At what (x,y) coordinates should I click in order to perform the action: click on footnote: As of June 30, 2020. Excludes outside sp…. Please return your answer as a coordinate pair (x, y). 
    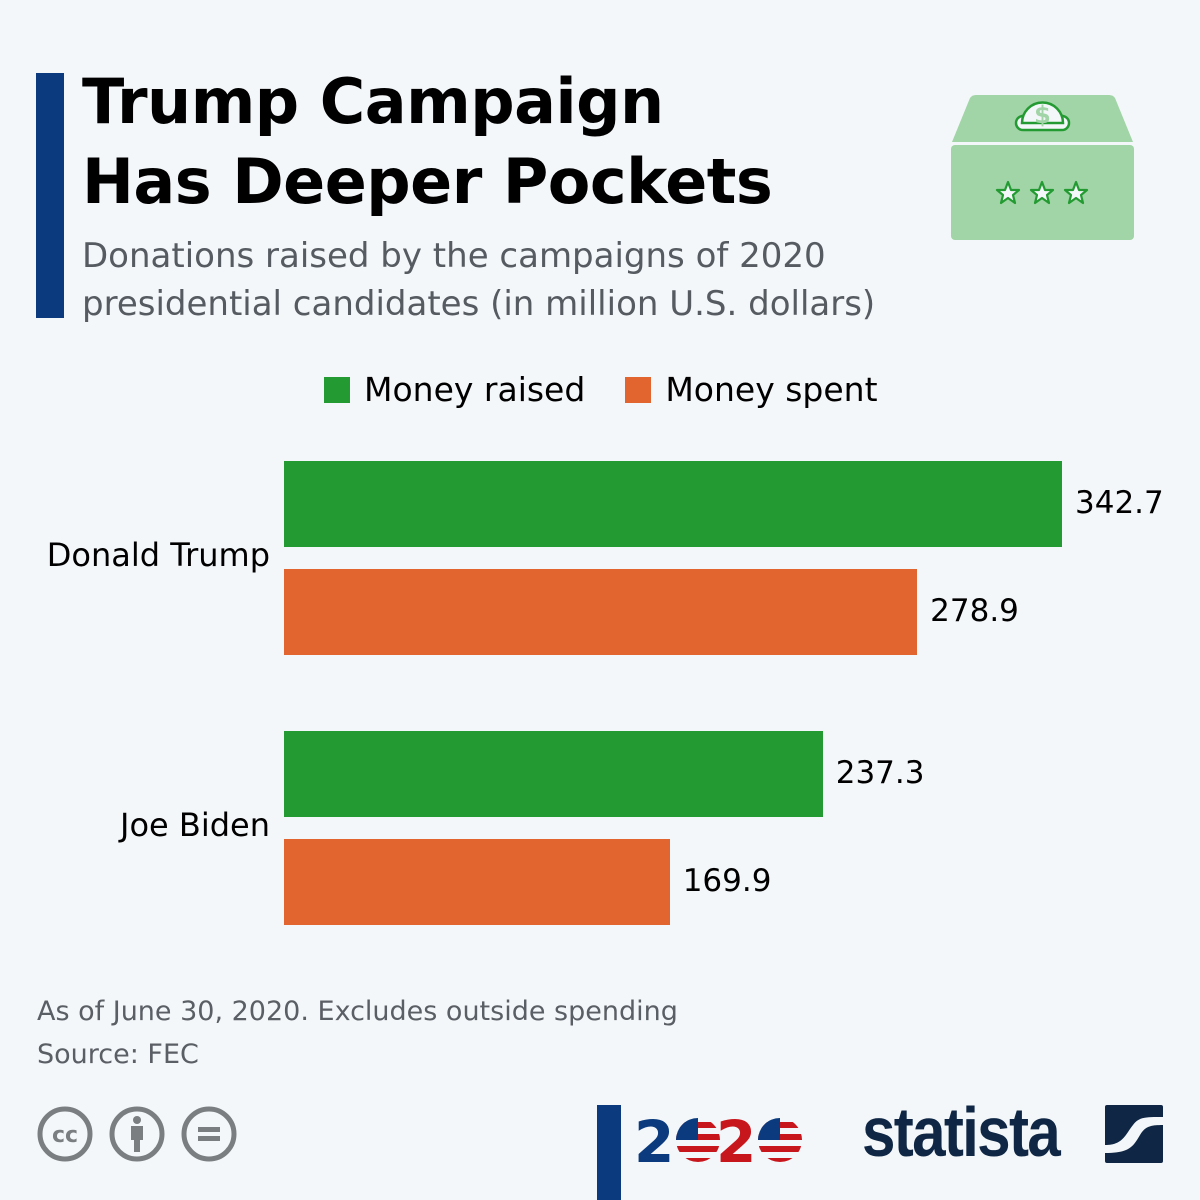
    Looking at the image, I should click on (357, 1033).